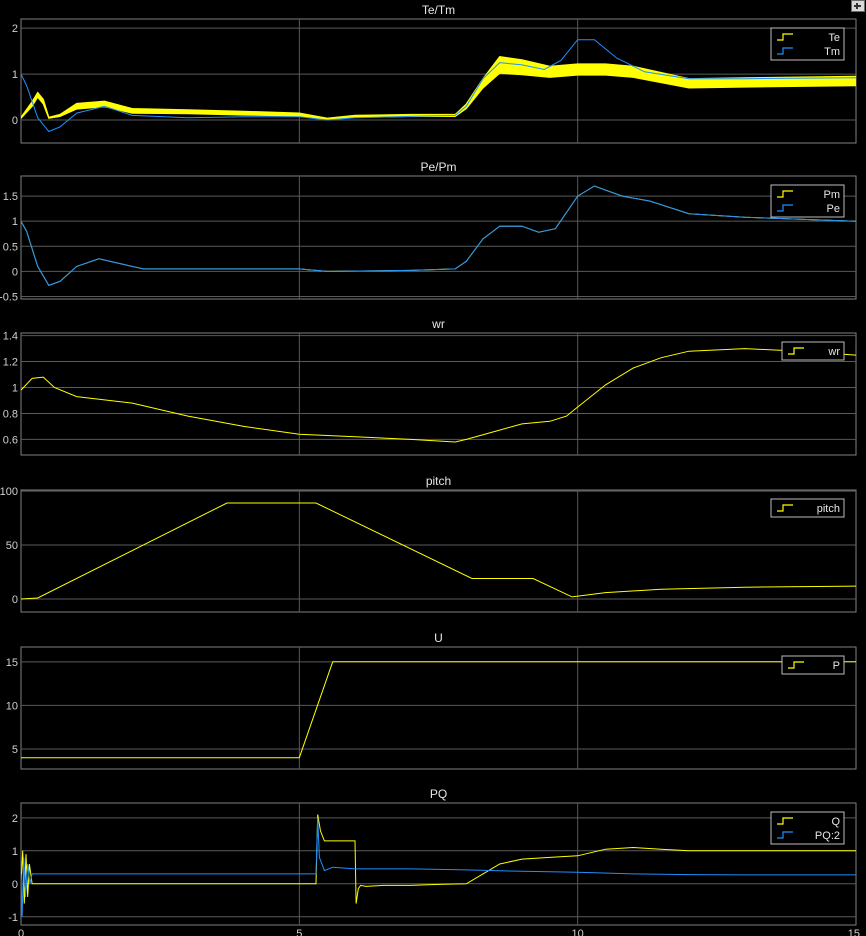 Image resolution: width=866 pixels, height=936 pixels. Describe the element at coordinates (834, 38) in the screenshot. I see `legend-label: Te` at that location.